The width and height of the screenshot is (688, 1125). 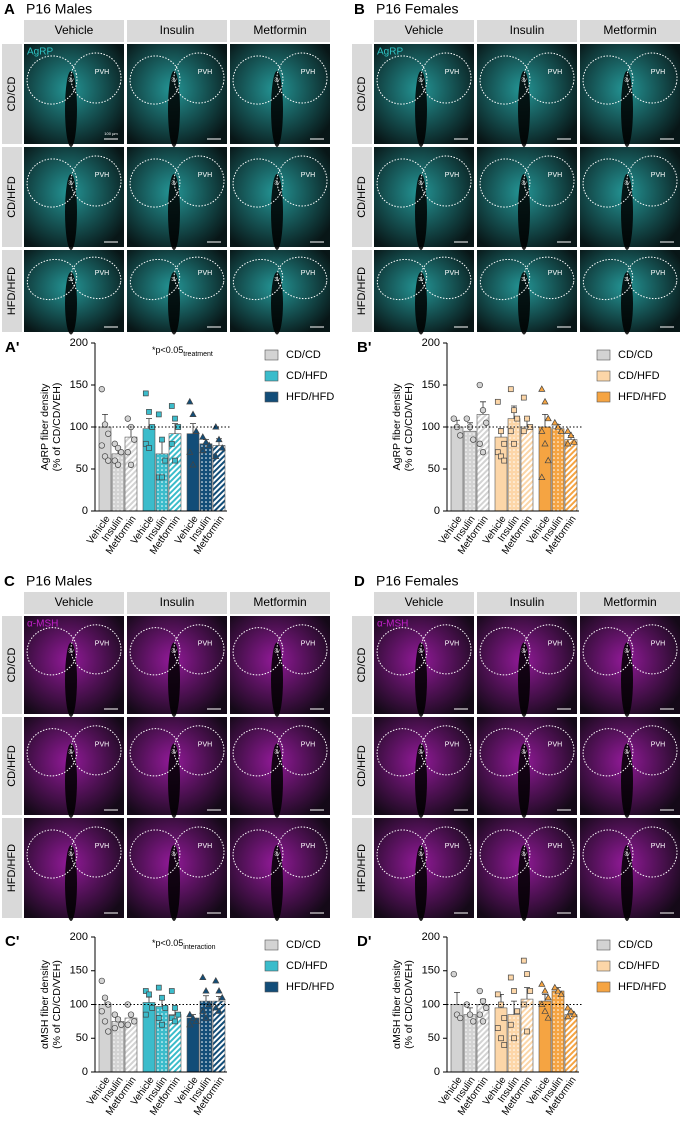 What do you see at coordinates (12, 291) in the screenshot?
I see `row-label: HFD/HFD` at bounding box center [12, 291].